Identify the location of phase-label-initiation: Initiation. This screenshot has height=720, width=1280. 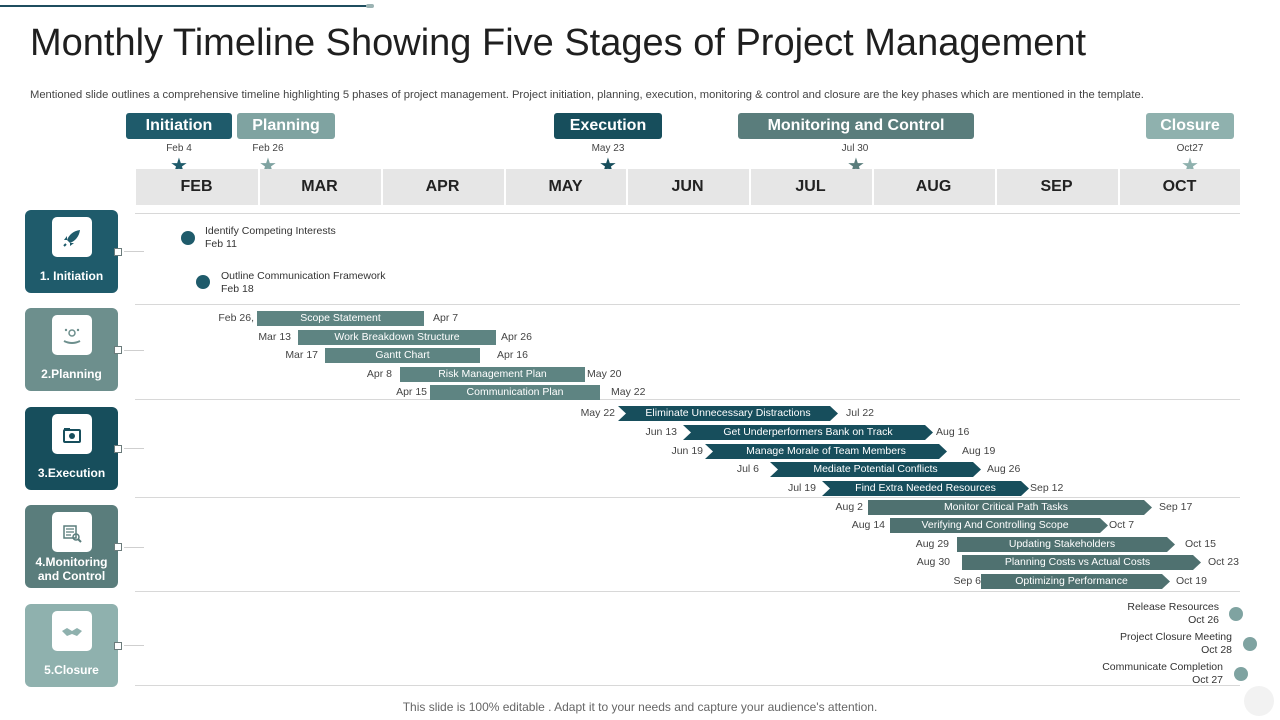
(179, 126).